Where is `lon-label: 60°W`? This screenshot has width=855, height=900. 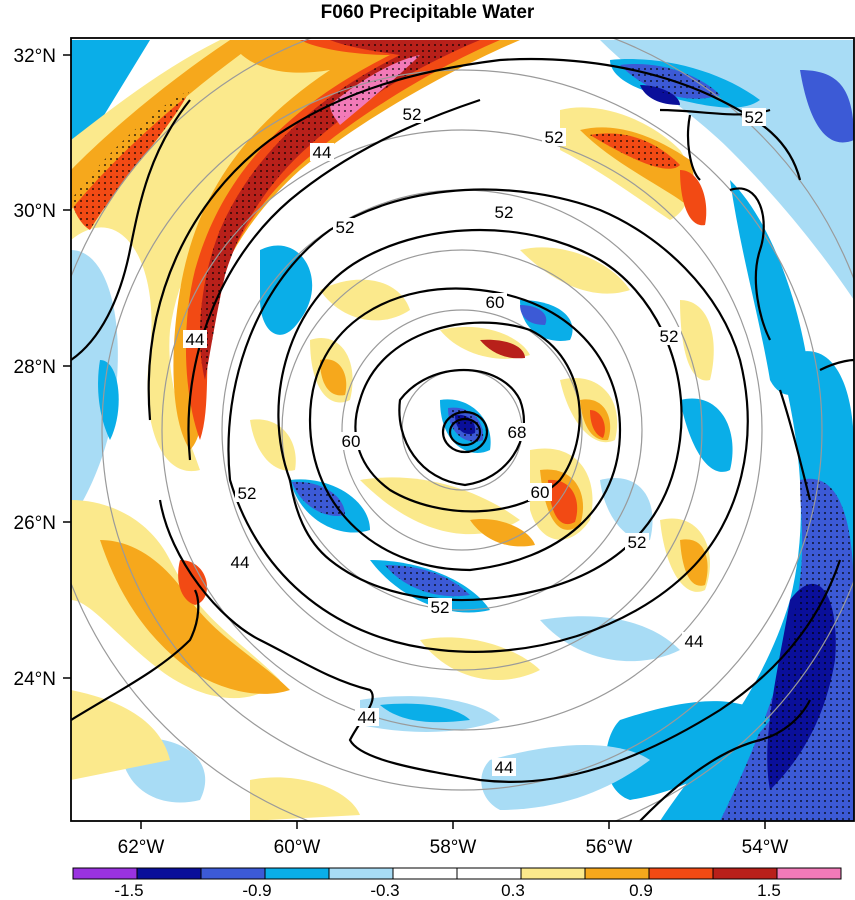
lon-label: 60°W is located at coordinates (297, 847).